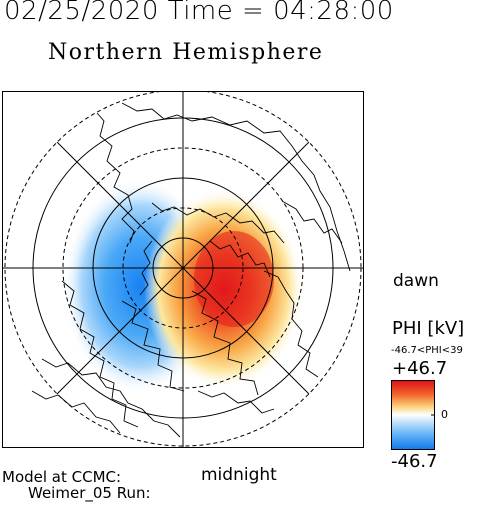  I want to click on colorbar-min-label: -46.7, so click(414, 461).